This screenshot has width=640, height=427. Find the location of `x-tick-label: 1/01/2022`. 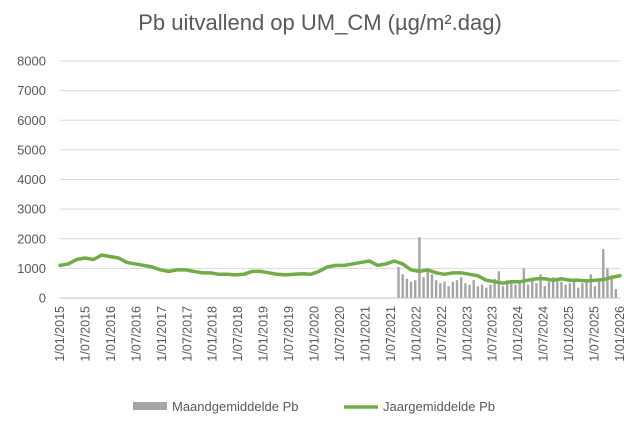

x-tick-label: 1/01/2022 is located at coordinates (416, 334).